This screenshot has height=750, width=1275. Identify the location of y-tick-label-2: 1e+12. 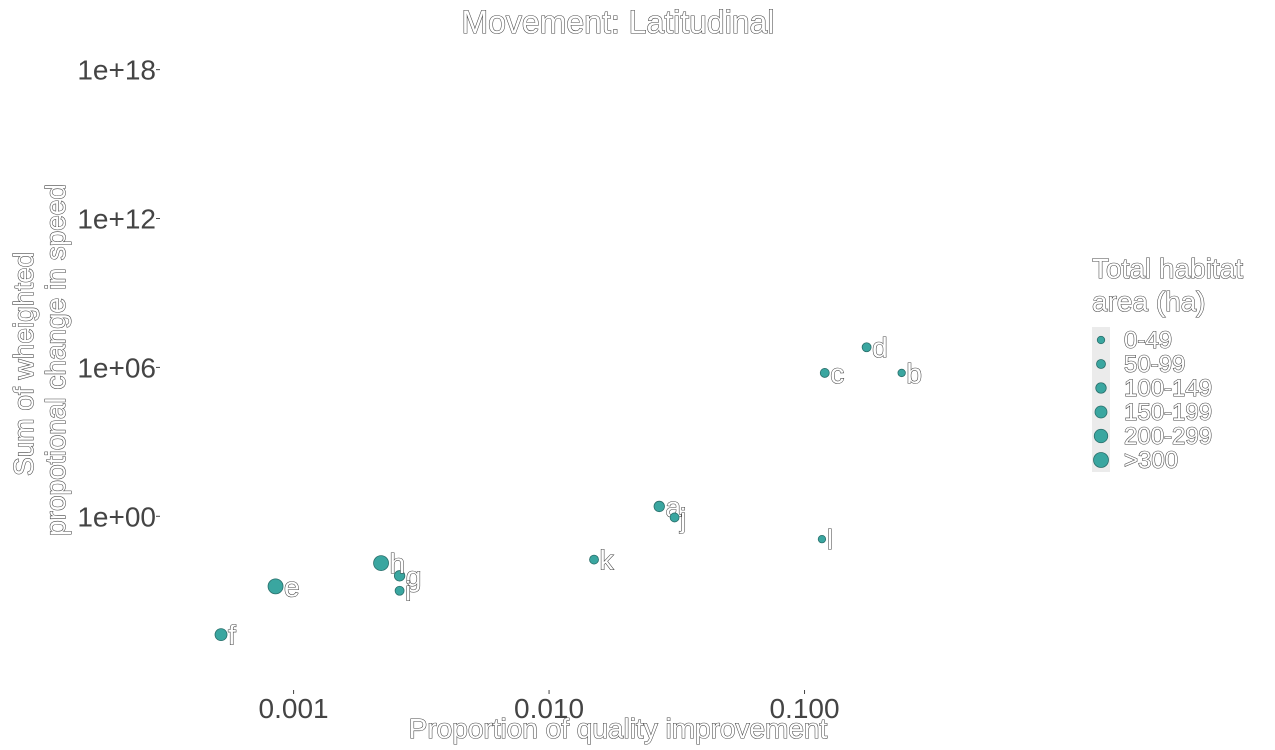
(116, 219).